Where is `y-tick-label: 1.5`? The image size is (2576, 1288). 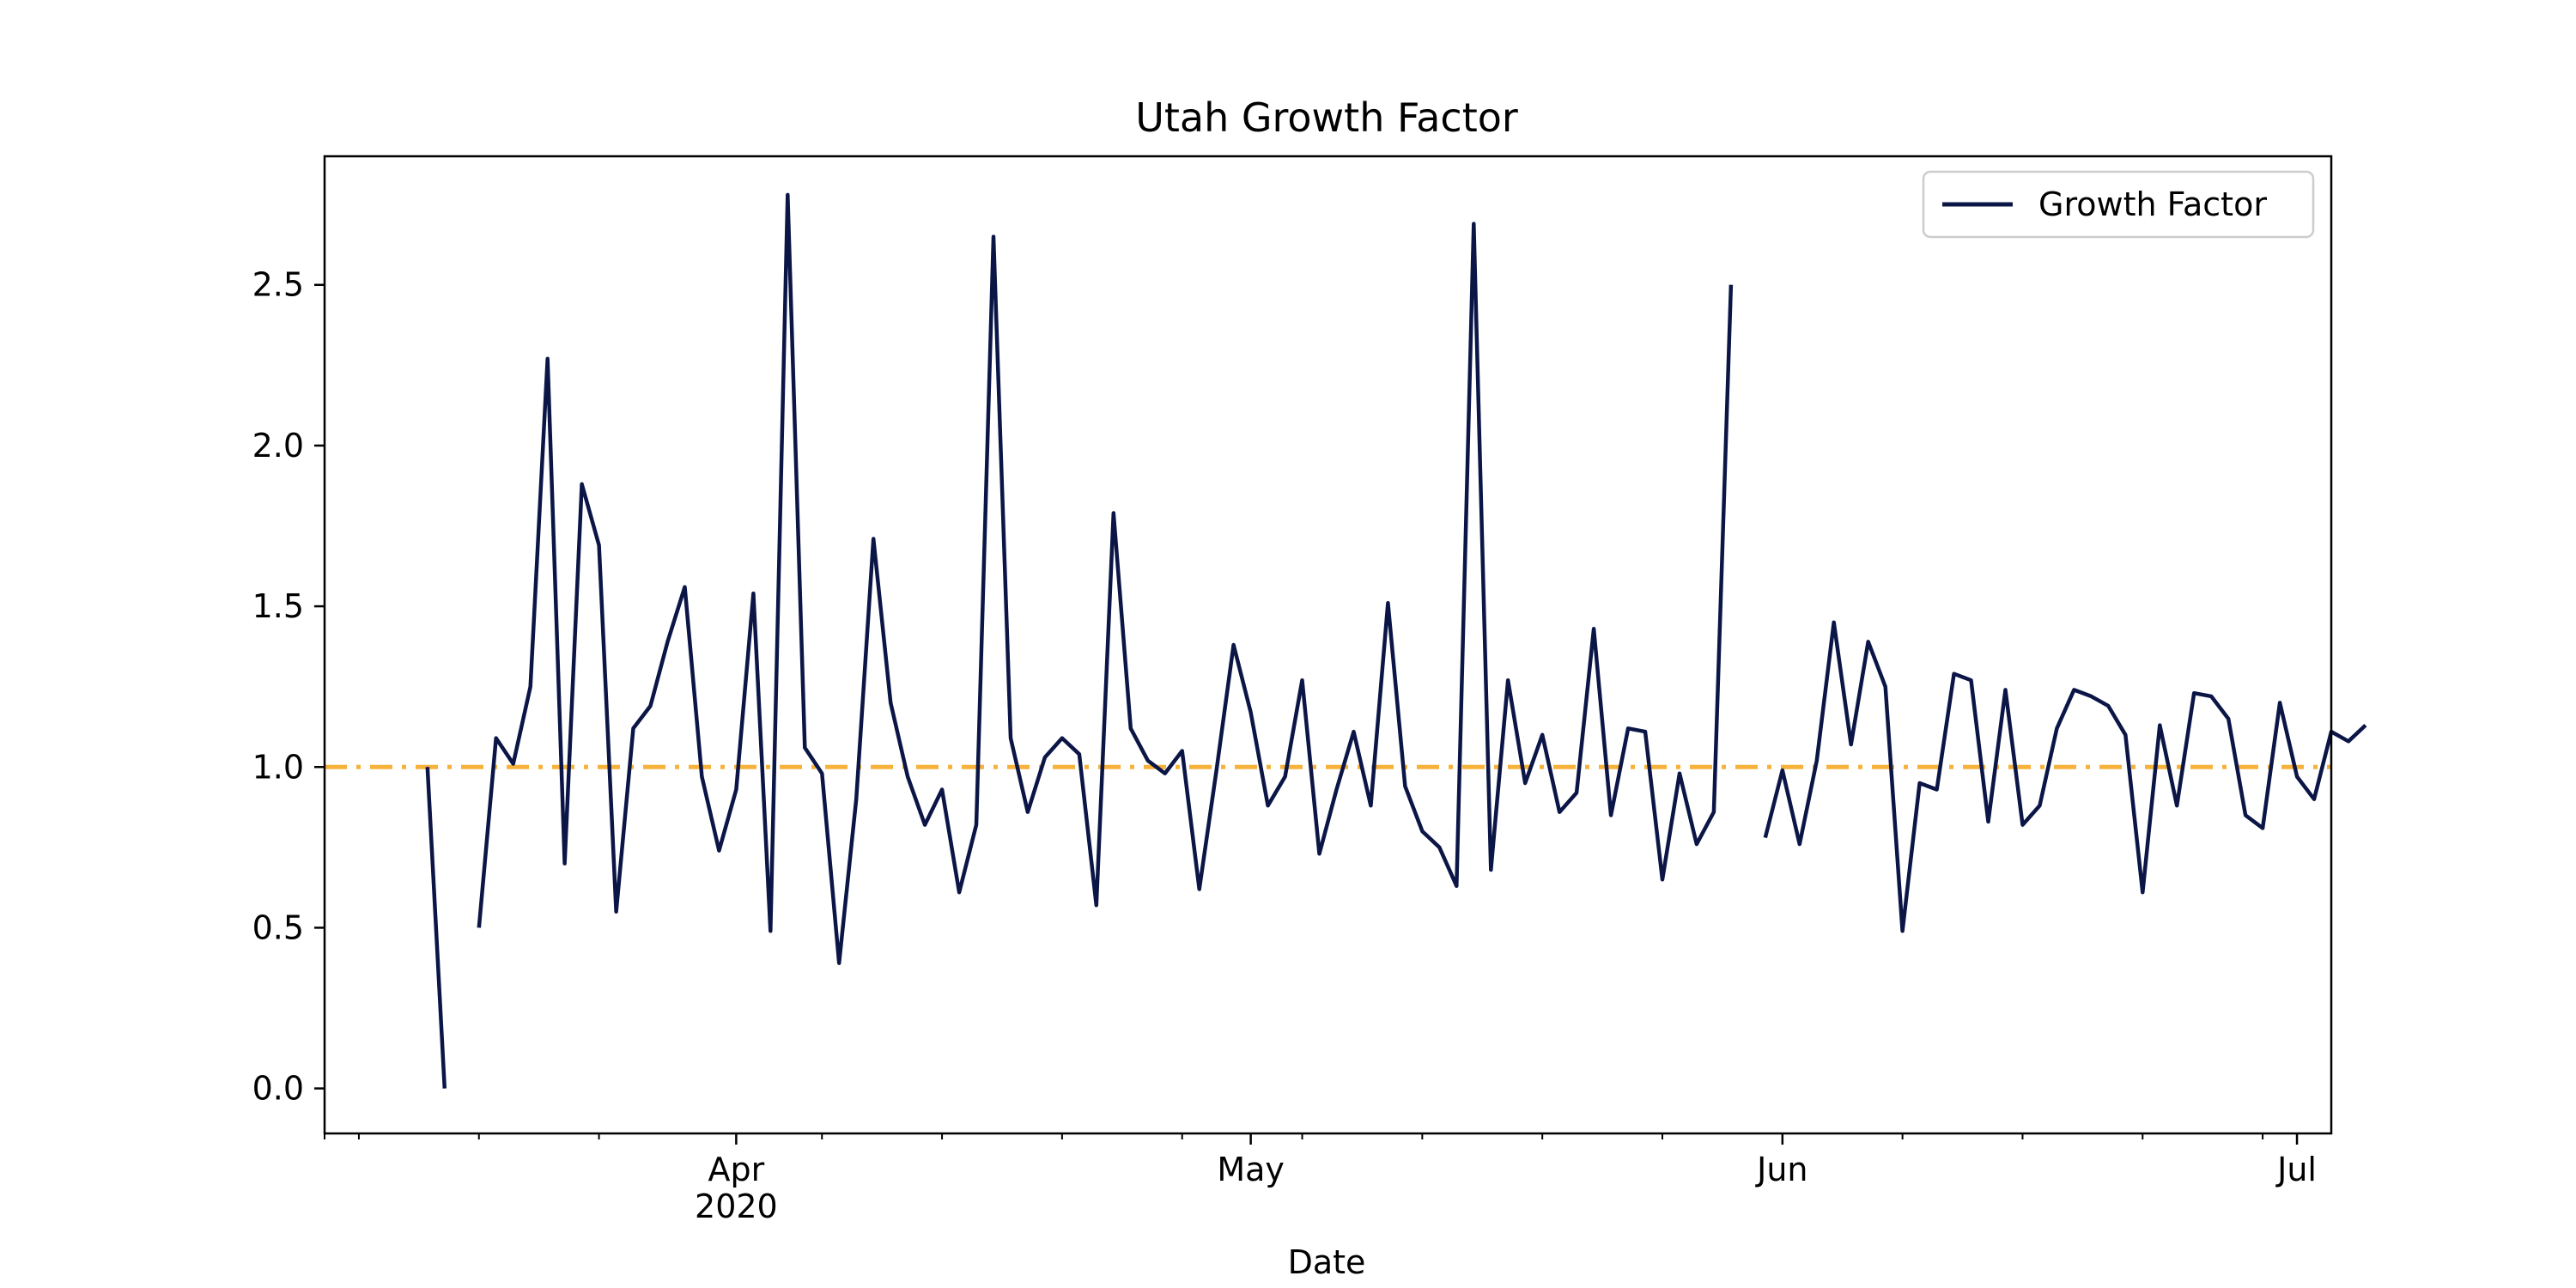
y-tick-label: 1.5 is located at coordinates (278, 606).